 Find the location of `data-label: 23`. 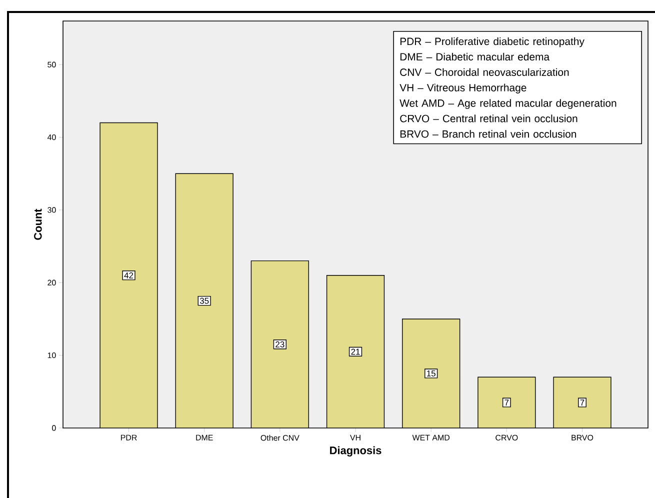

data-label: 23 is located at coordinates (280, 344).